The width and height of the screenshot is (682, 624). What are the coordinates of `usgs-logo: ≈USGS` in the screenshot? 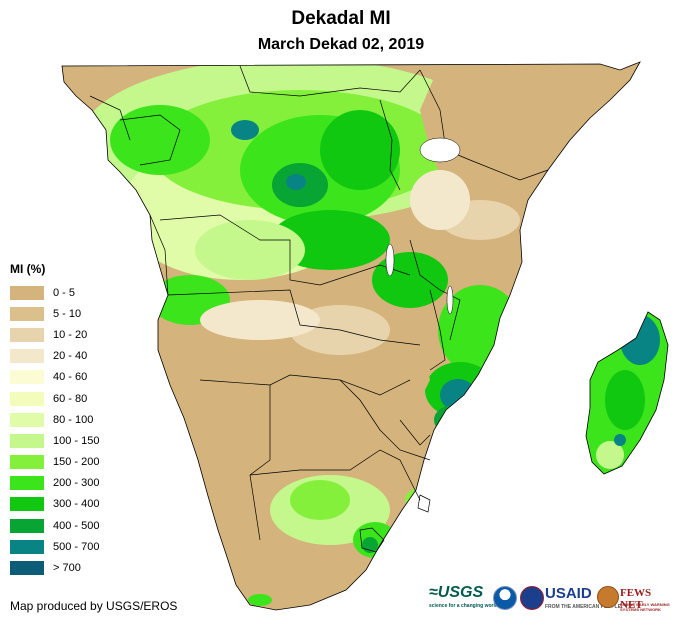 It's located at (456, 592).